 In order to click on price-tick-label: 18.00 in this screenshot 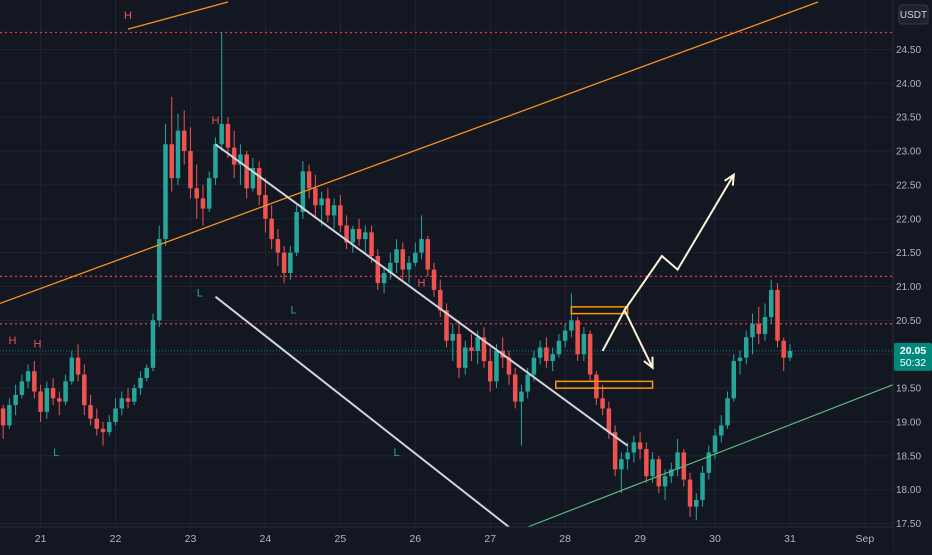, I will do `click(908, 490)`.